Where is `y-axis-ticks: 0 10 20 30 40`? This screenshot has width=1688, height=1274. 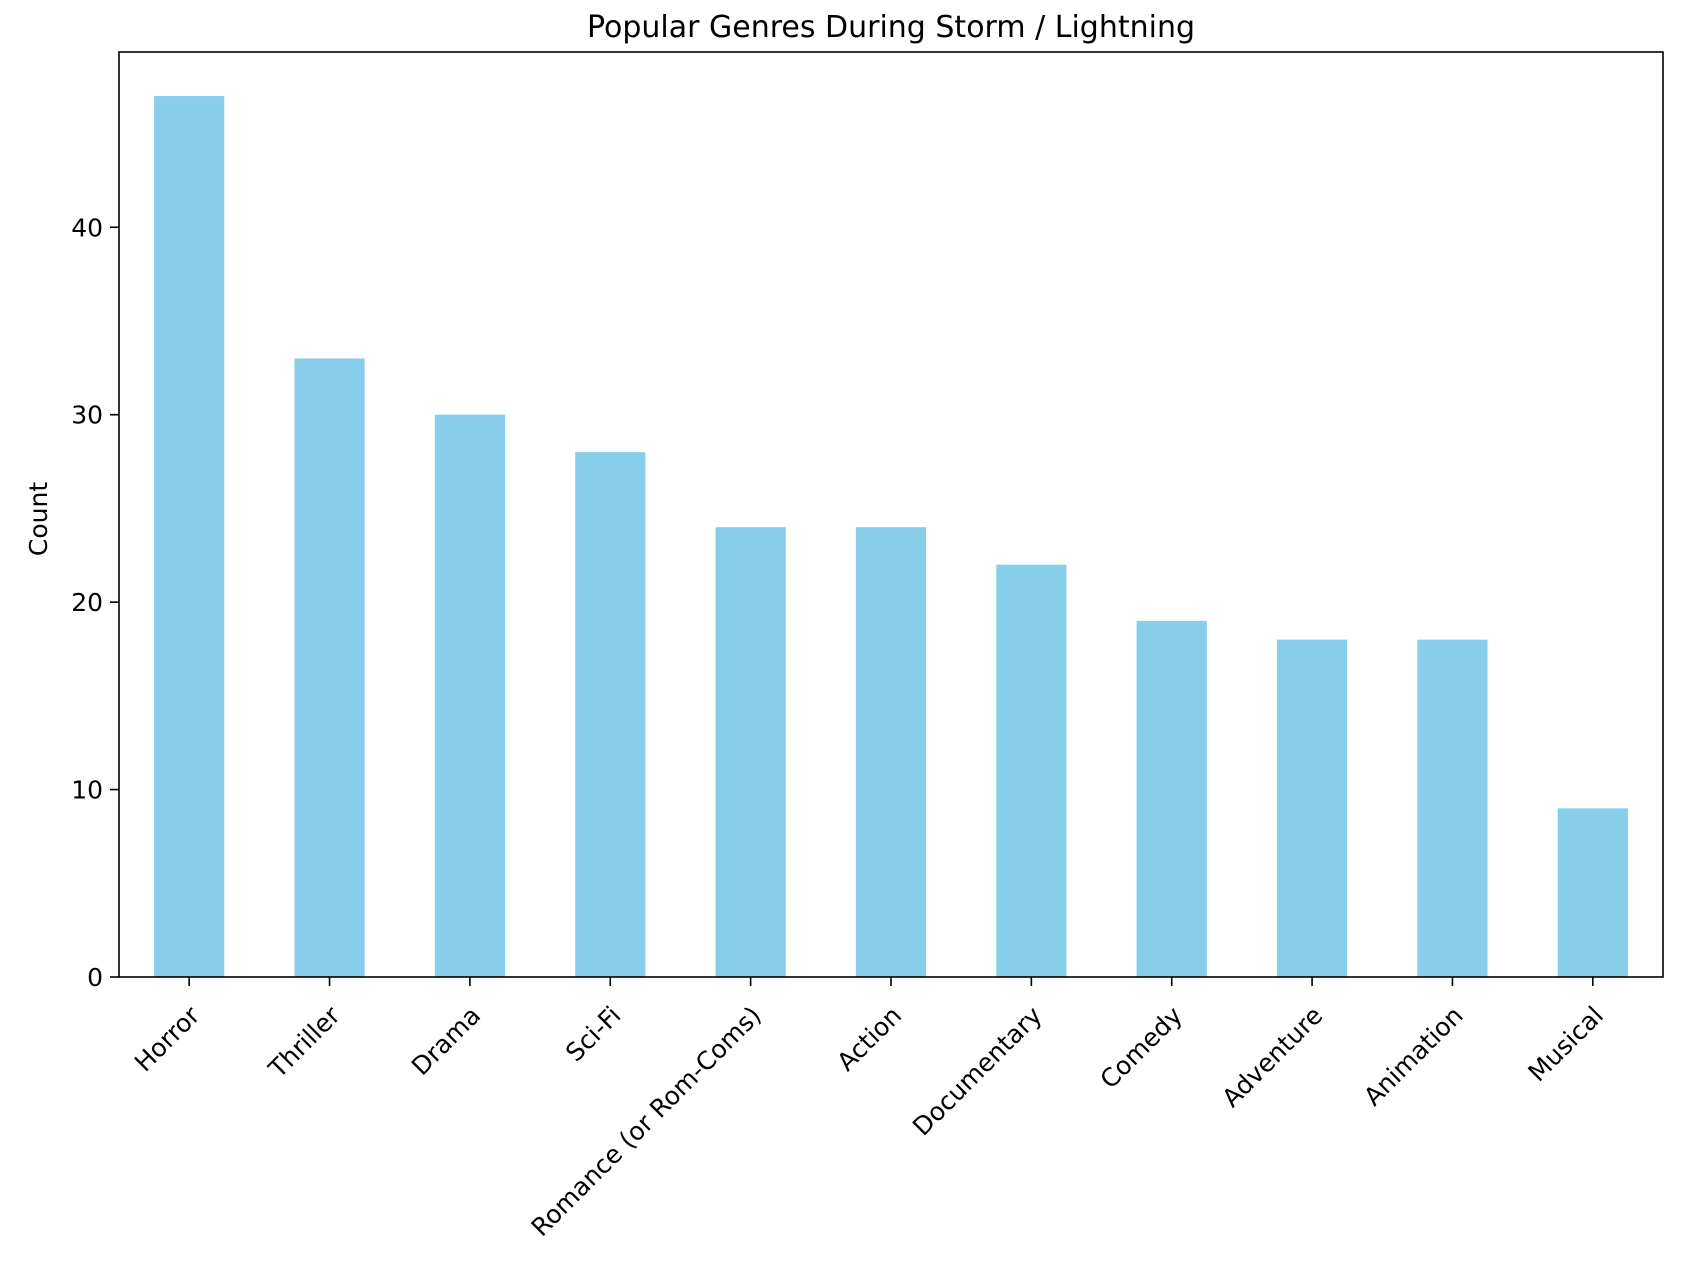
y-axis-ticks: 0 10 20 30 40 is located at coordinates (95, 602).